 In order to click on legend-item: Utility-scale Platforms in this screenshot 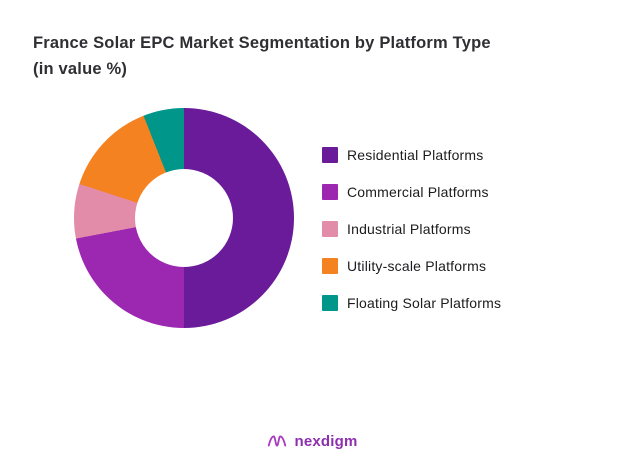, I will do `click(411, 265)`.